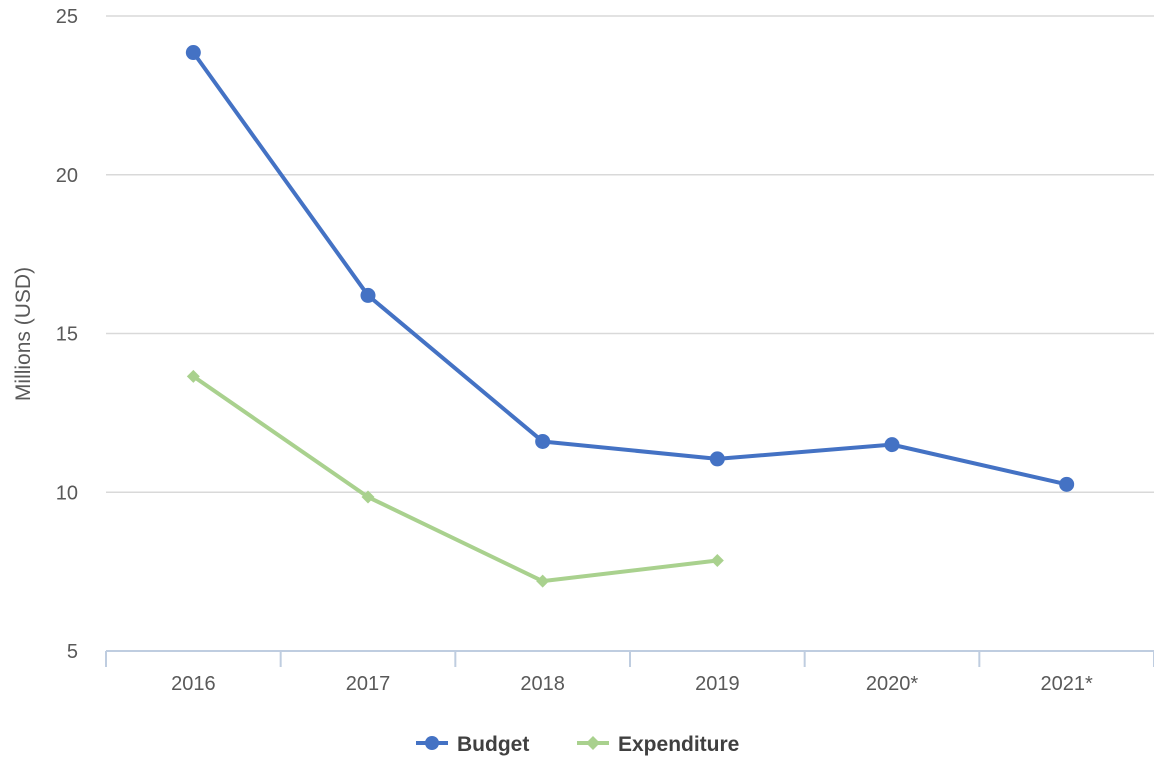  I want to click on y-tick-label: 20, so click(67, 176).